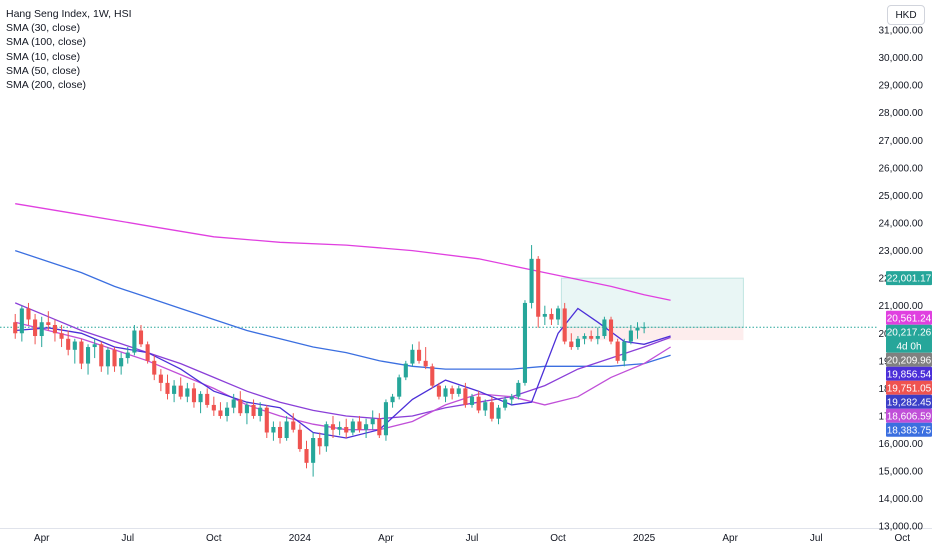  I want to click on price-tag-label: 19,856.54, so click(909, 374).